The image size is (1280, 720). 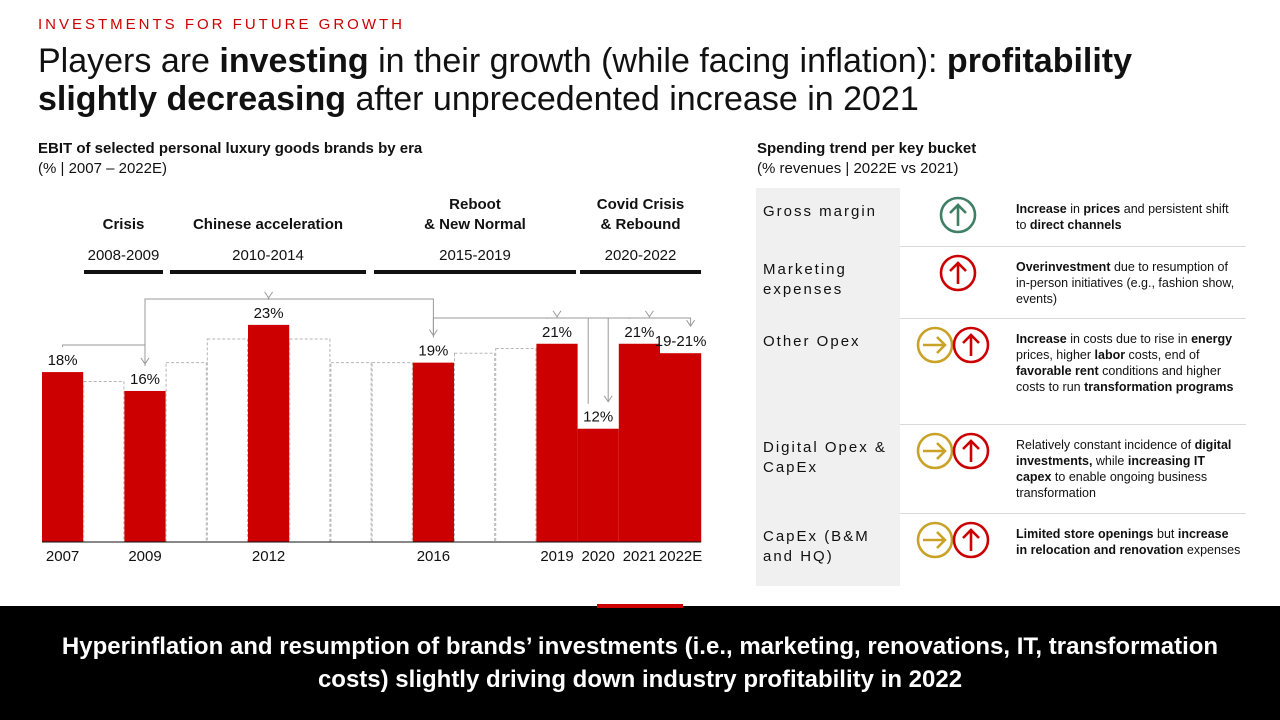 I want to click on bar-2022E, so click(x=681, y=447).